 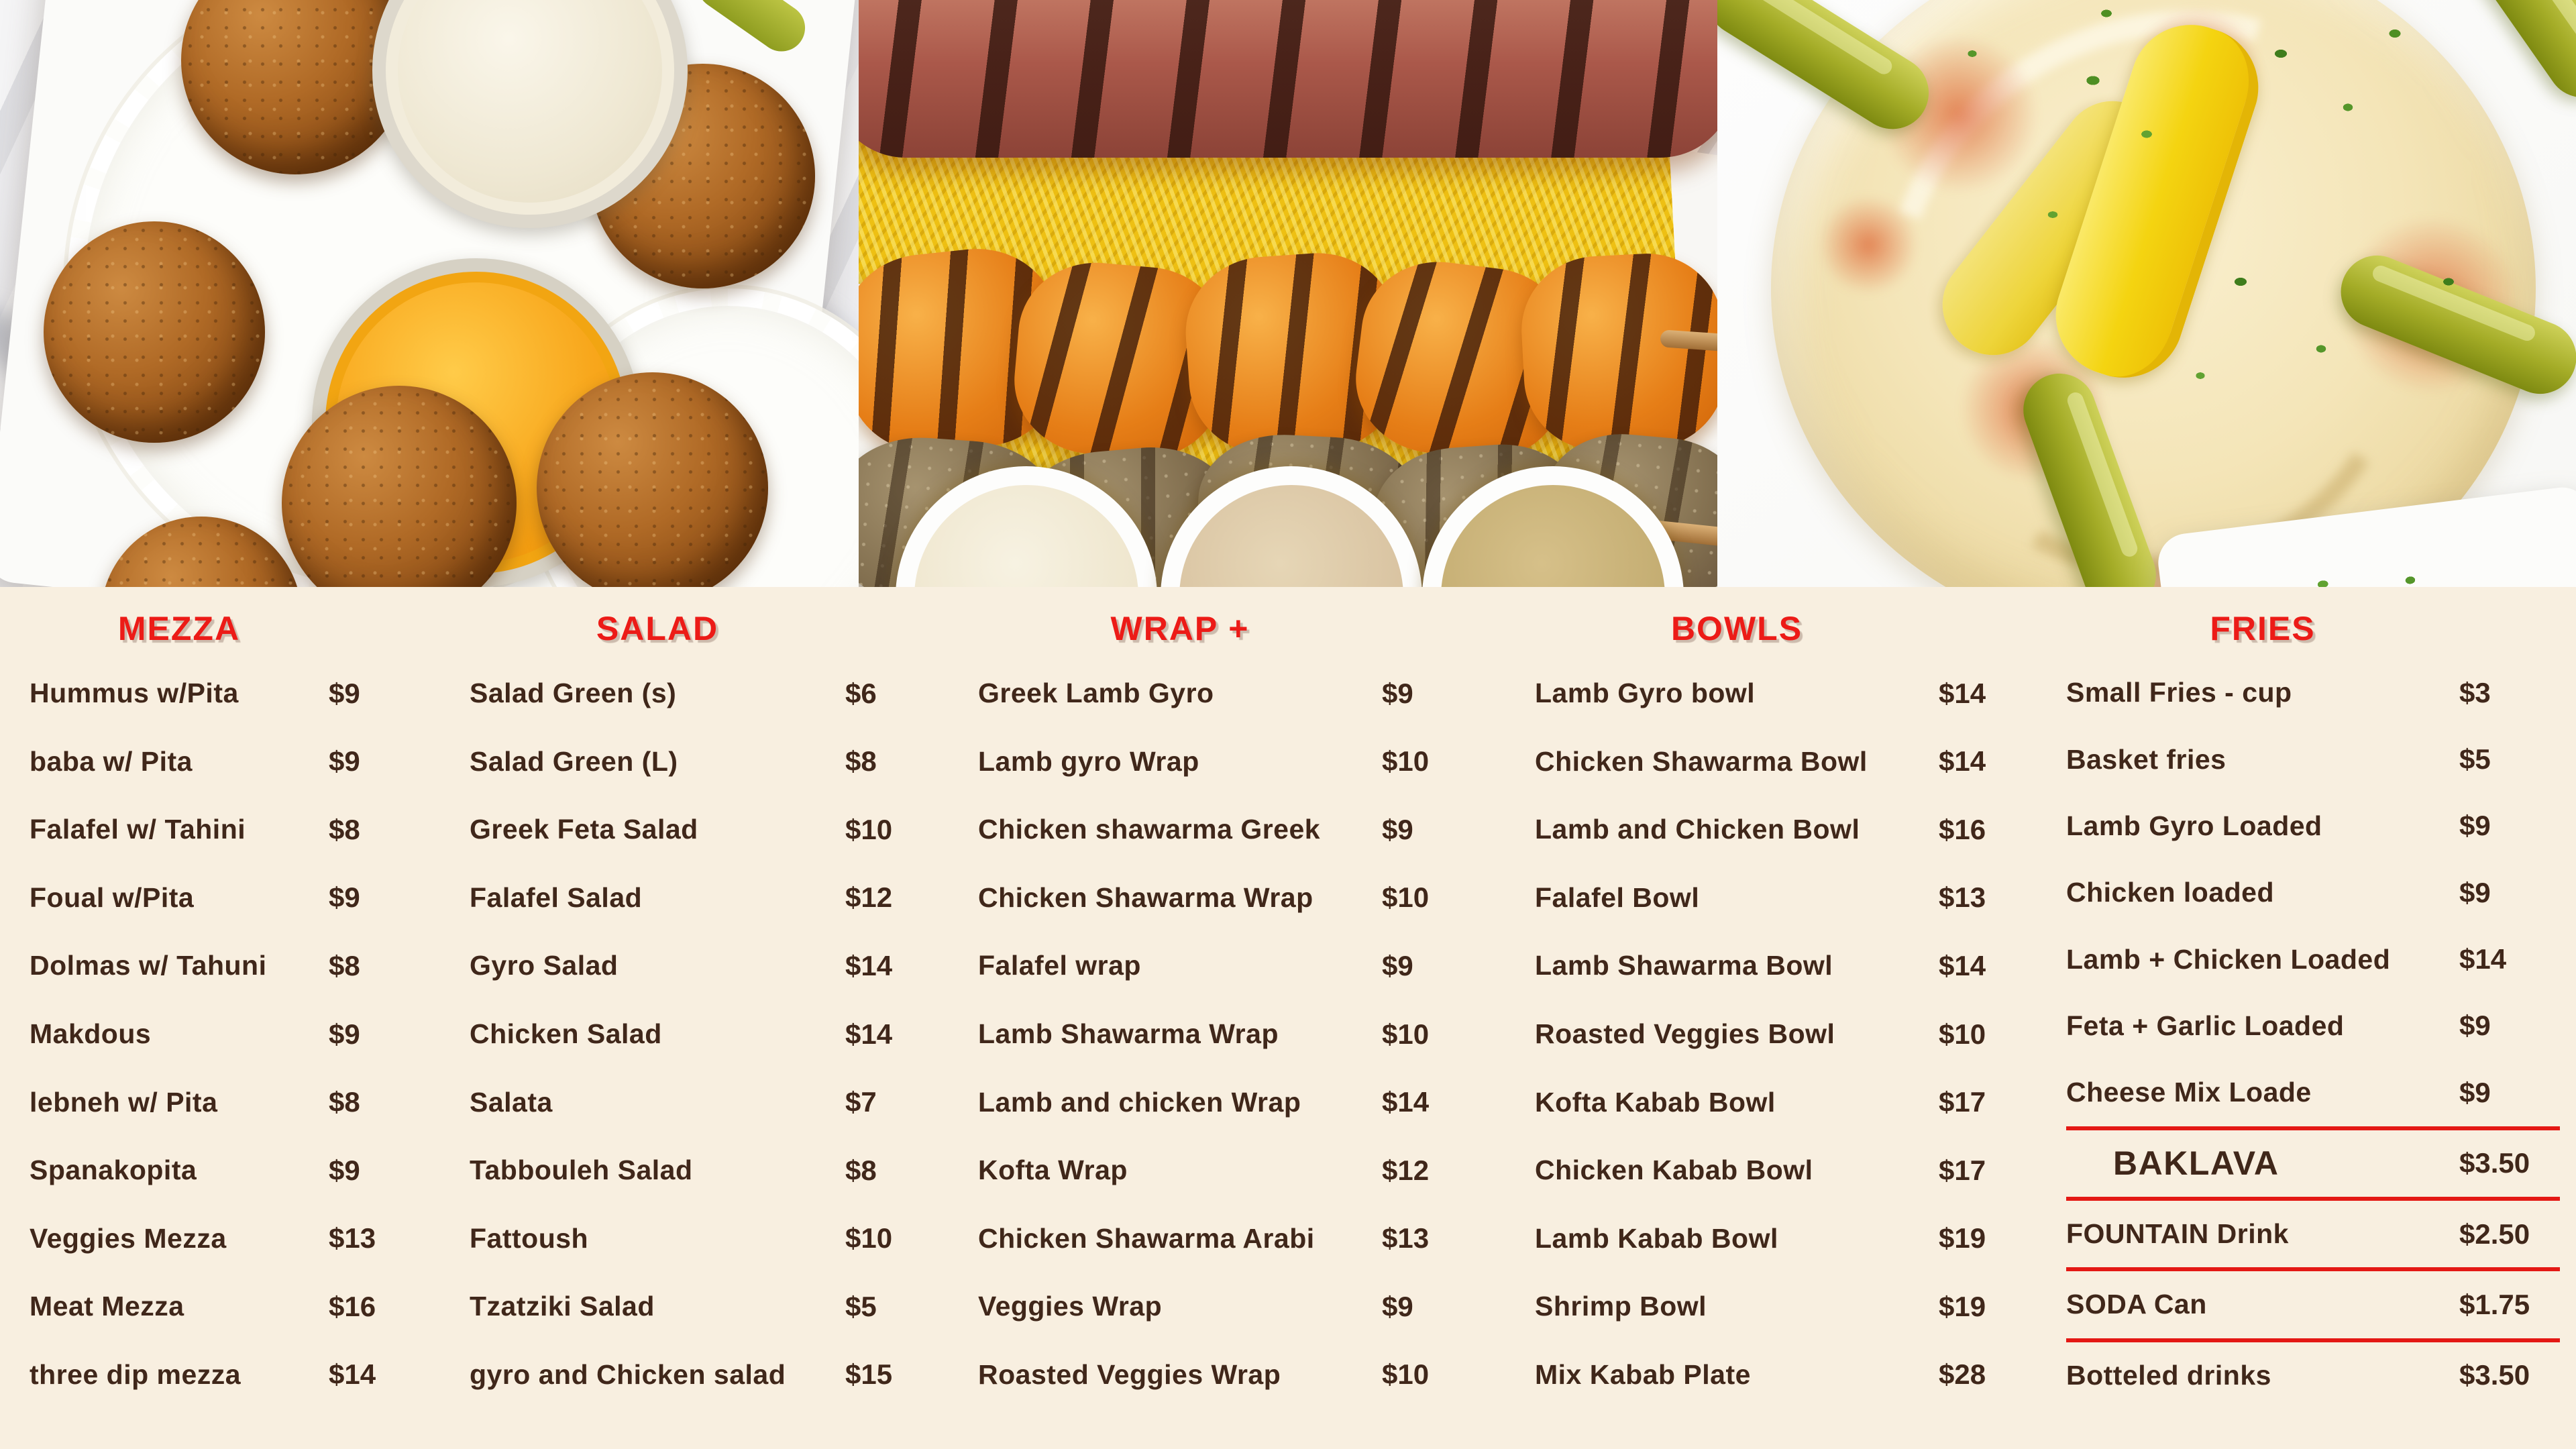 What do you see at coordinates (1237, 898) in the screenshot?
I see `menu-item-row: Chicken Shawarma Wrap $10` at bounding box center [1237, 898].